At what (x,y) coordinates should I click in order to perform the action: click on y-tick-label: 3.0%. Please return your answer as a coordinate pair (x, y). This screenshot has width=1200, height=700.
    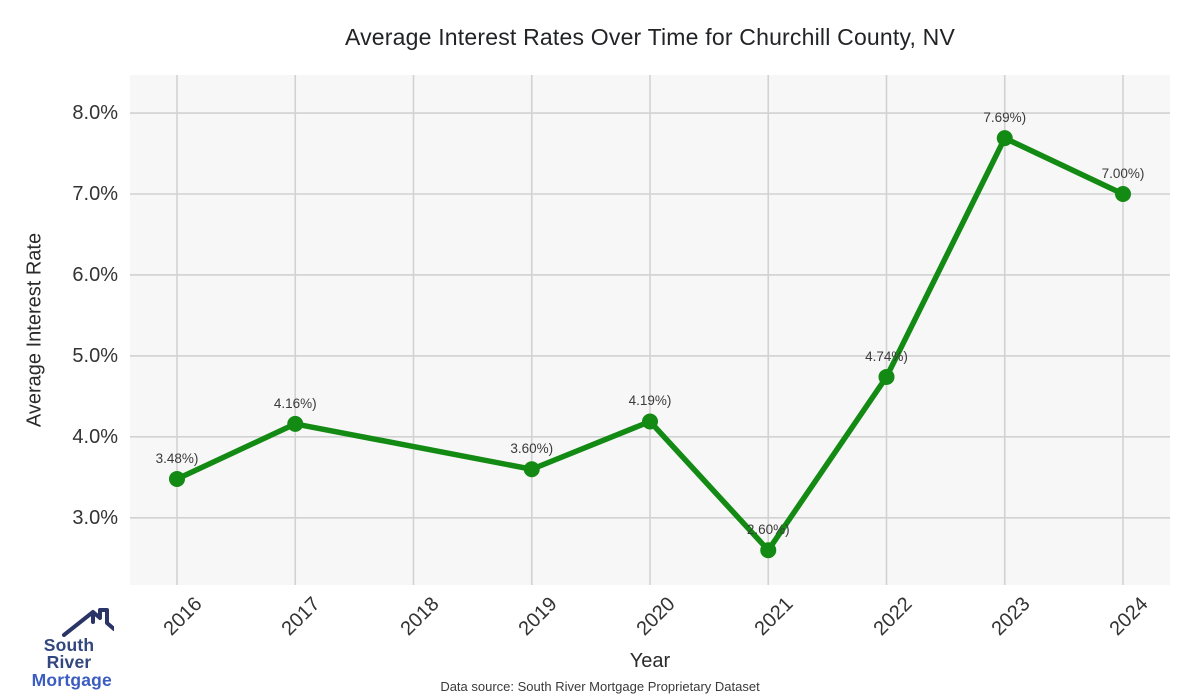
    Looking at the image, I should click on (95, 517).